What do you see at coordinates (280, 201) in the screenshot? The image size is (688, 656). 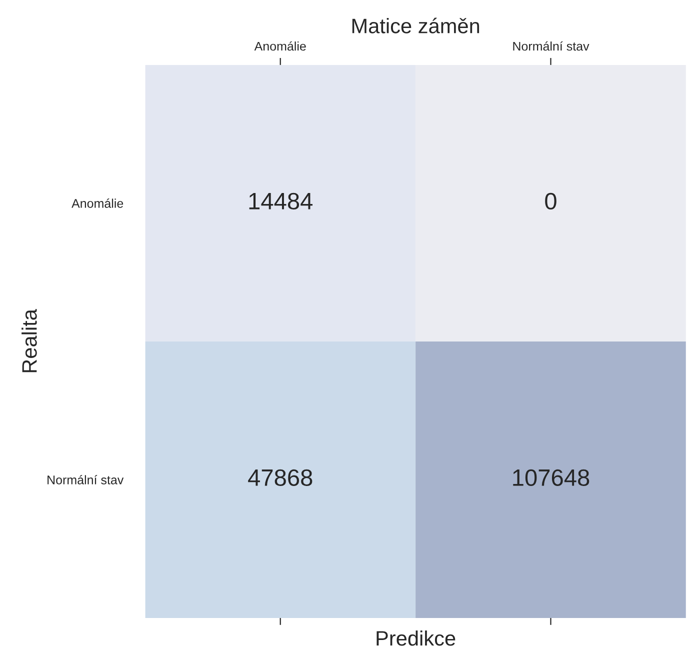 I see `data-label: 14484` at bounding box center [280, 201].